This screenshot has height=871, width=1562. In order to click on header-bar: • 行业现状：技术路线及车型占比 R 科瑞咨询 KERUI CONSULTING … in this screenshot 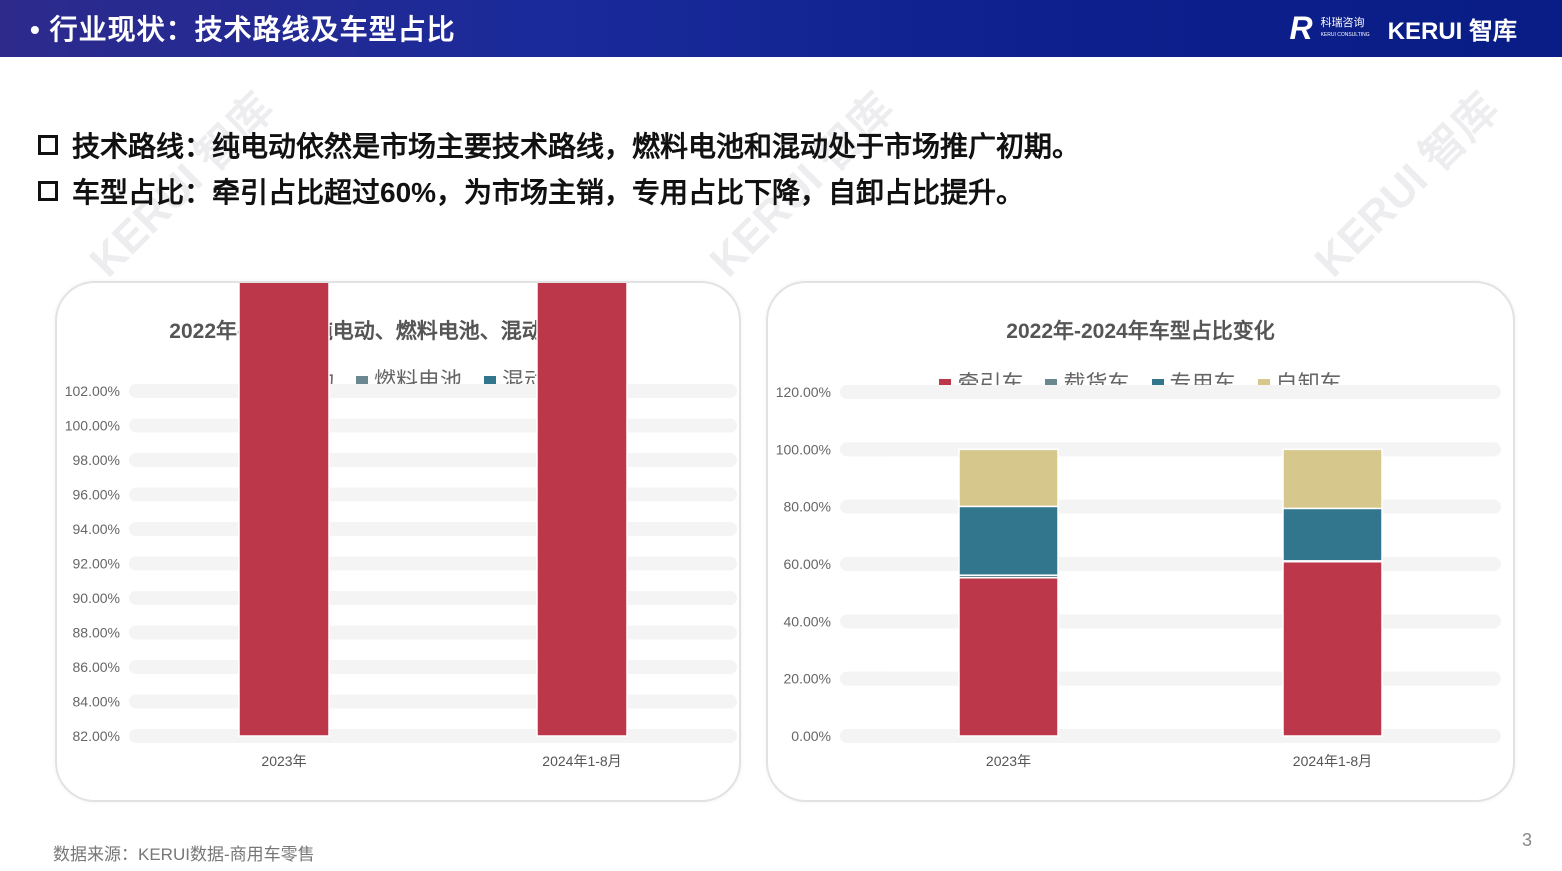, I will do `click(781, 28)`.